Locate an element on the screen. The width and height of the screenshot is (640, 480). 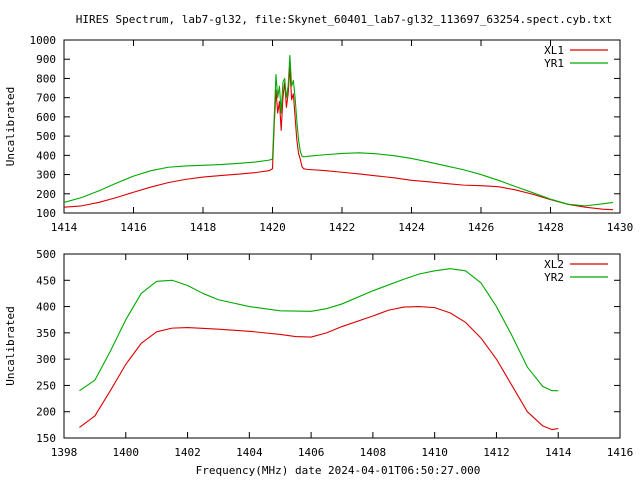
x-tick-label: 1424 is located at coordinates (411, 227).